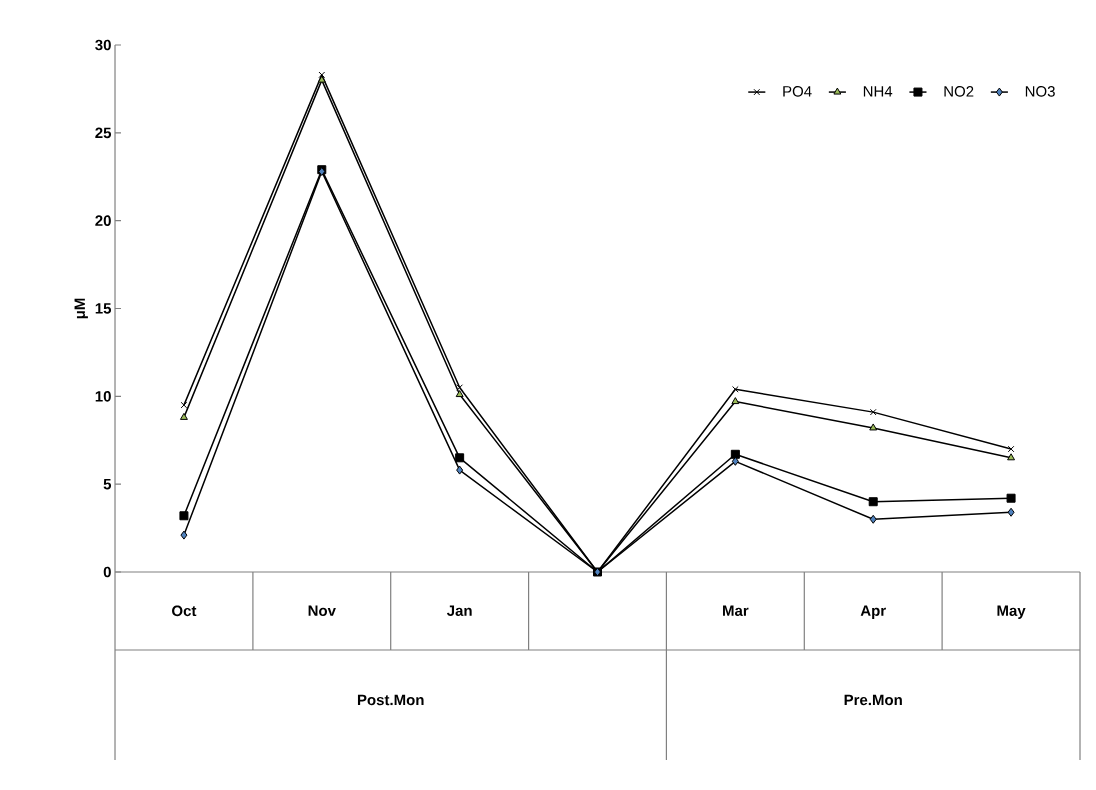 The image size is (1096, 790). I want to click on legend-label: NH4, so click(878, 91).